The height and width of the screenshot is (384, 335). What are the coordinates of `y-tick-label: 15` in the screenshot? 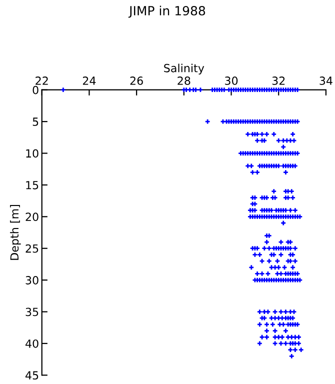 It's located at (32, 185).